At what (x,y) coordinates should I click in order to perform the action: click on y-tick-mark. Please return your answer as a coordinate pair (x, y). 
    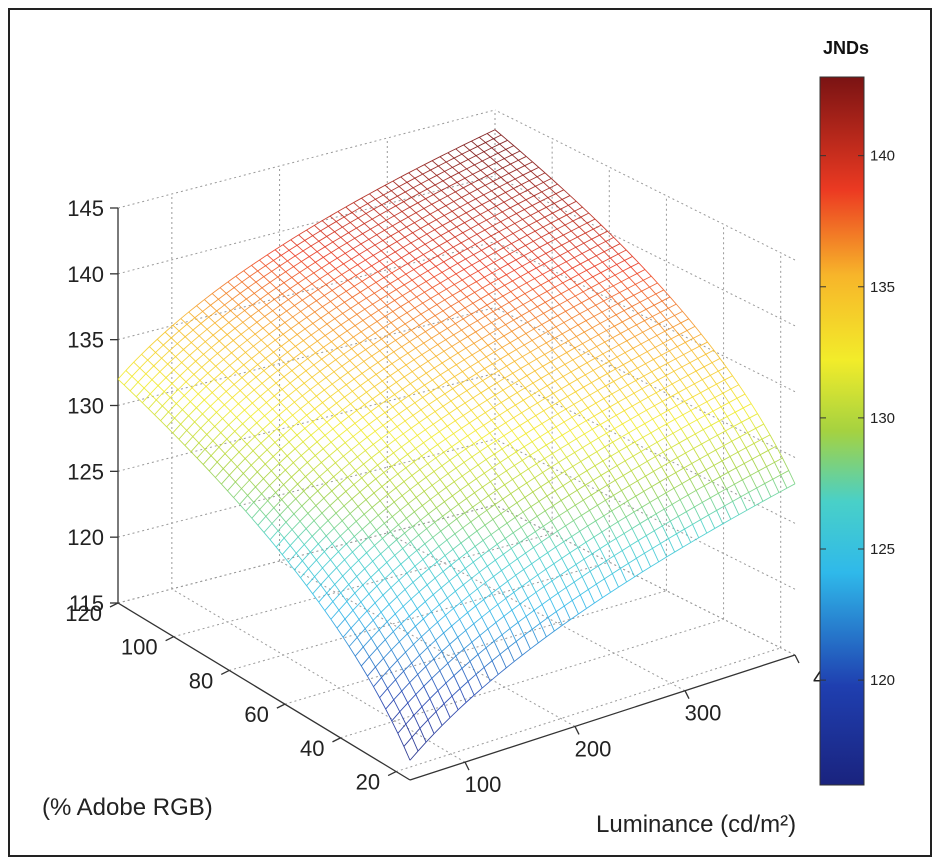
    Looking at the image, I should click on (225, 672).